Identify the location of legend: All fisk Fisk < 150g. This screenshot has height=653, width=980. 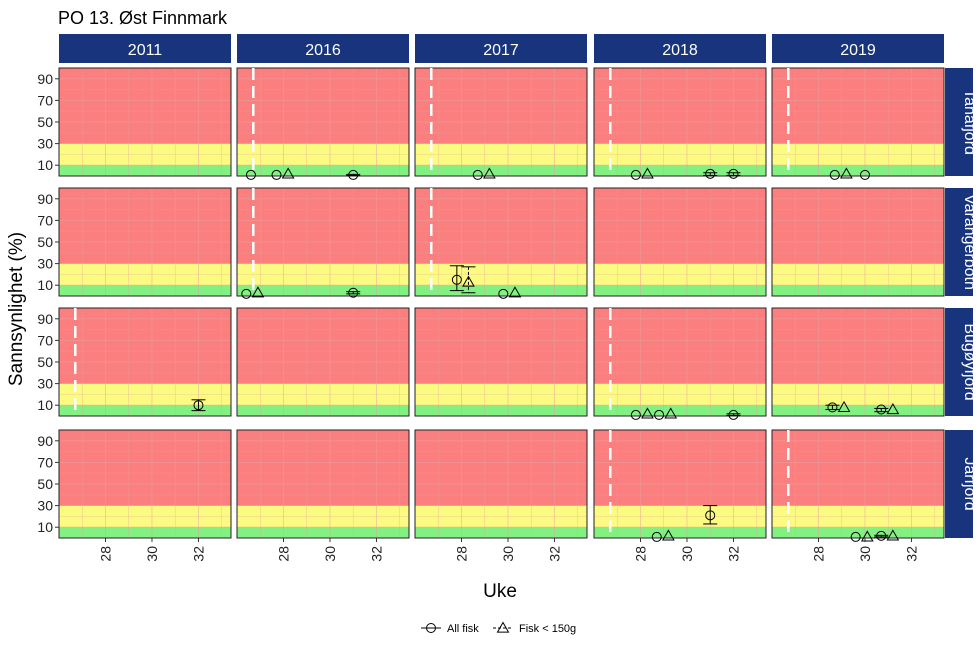
(498, 628).